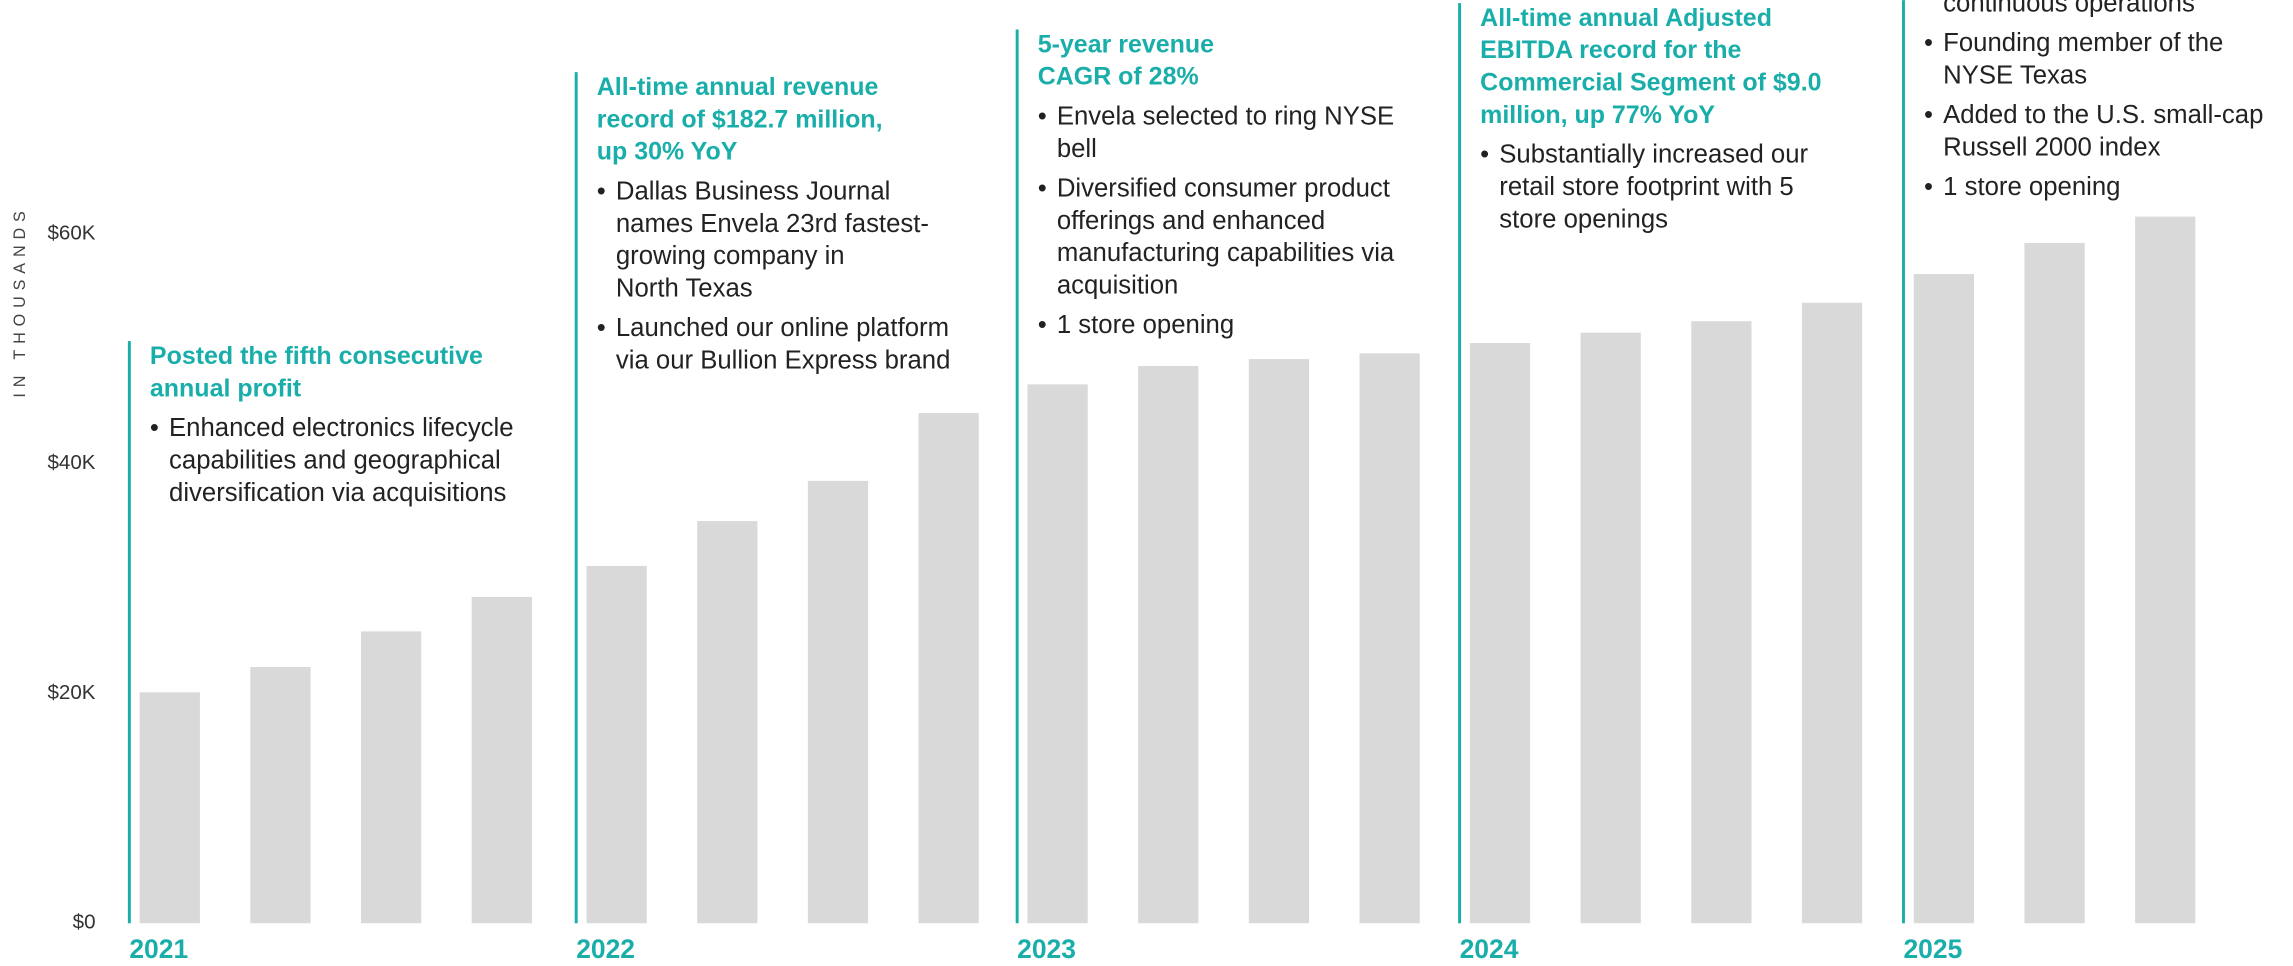 The image size is (2293, 966). I want to click on year-label: 2022, so click(605, 949).